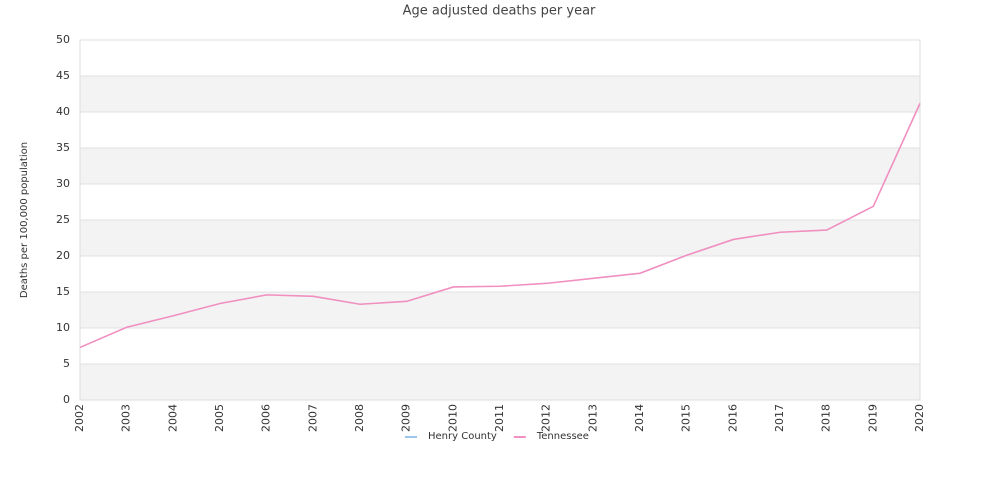 This screenshot has height=500, width=1000. I want to click on legend-label: Henry County, so click(462, 436).